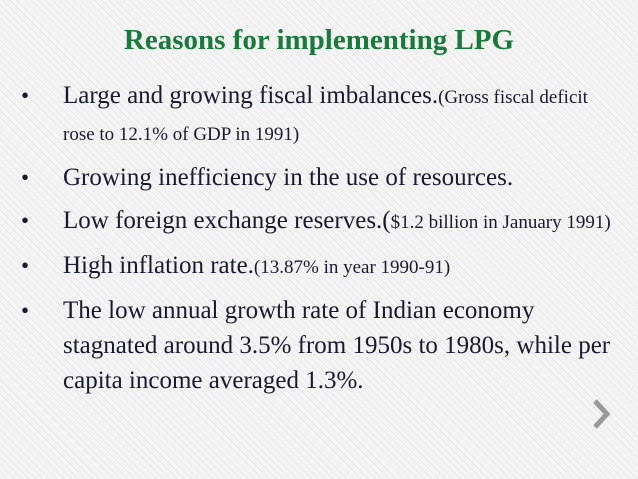  What do you see at coordinates (227, 220) in the screenshot?
I see `bullet-main-text: Low foreign exchange reserves.(` at bounding box center [227, 220].